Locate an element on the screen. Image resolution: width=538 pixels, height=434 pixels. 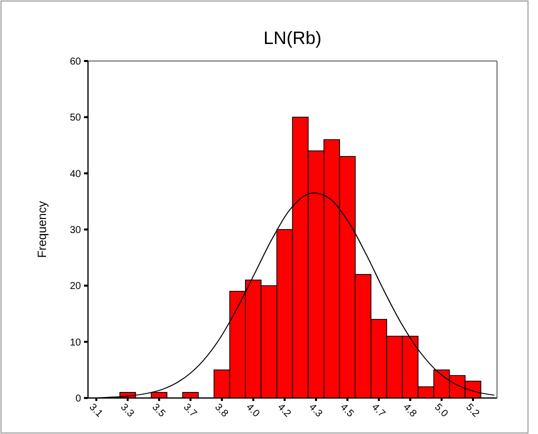
y-tick-label: 40 is located at coordinates (76, 174).